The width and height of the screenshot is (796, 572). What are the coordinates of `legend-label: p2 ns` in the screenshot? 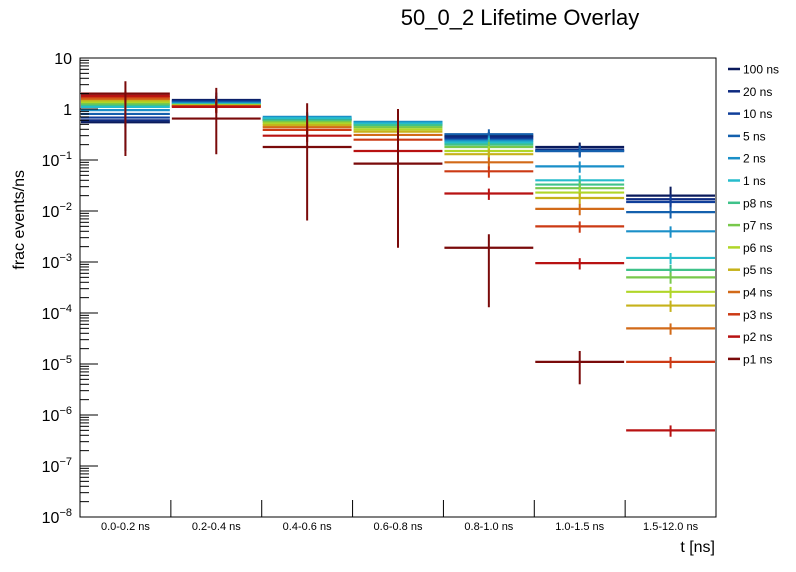 It's located at (757, 337).